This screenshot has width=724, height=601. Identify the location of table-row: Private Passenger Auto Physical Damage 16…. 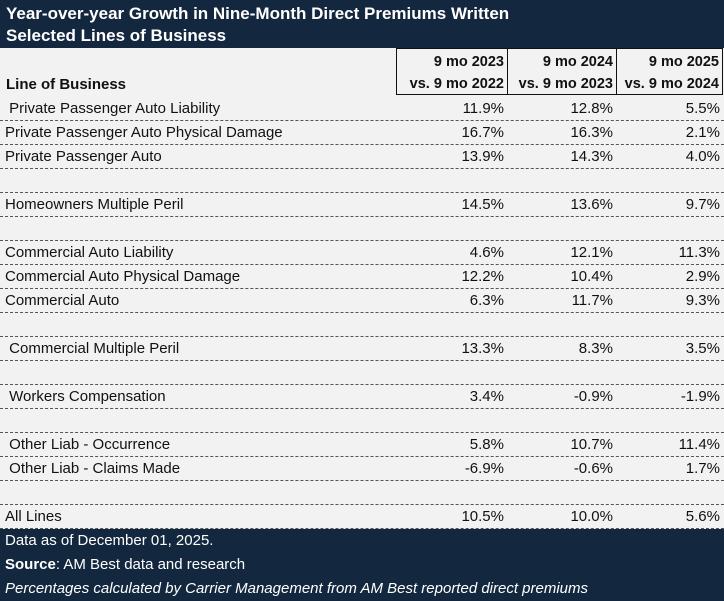
(362, 133).